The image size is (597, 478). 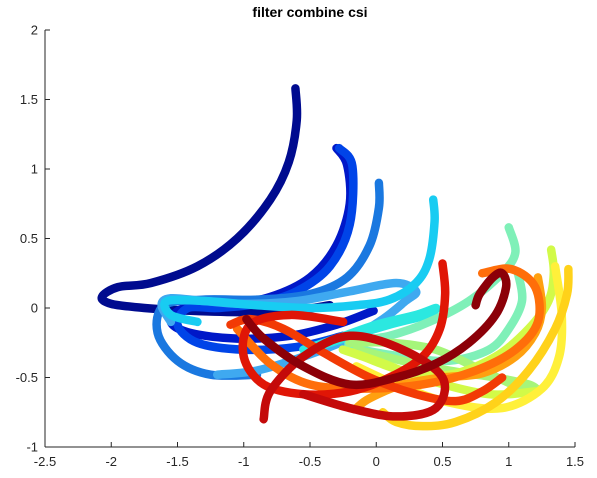 What do you see at coordinates (508, 461) in the screenshot?
I see `x-tick-label: 1` at bounding box center [508, 461].